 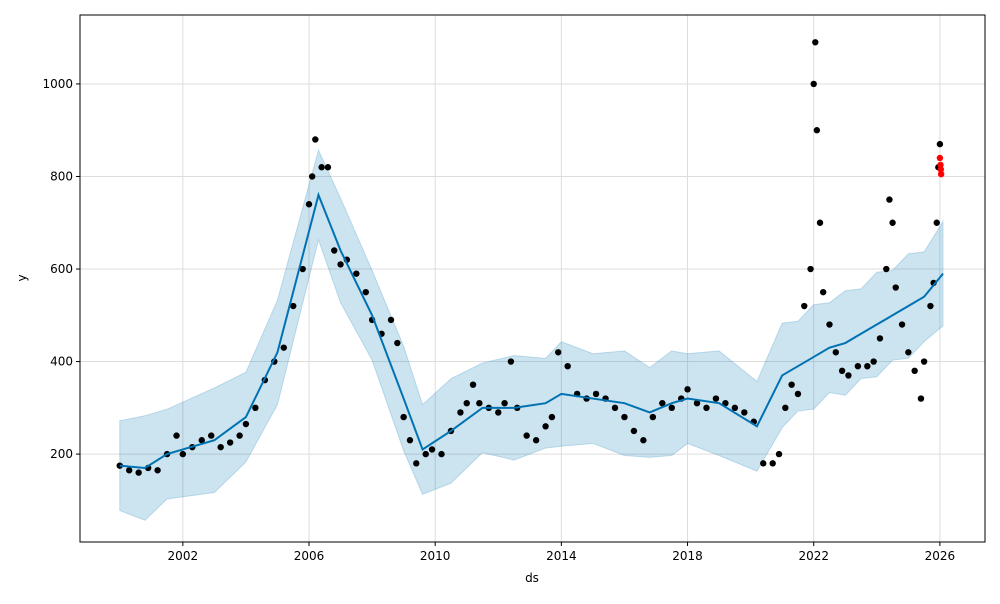 I want to click on y-tick-label: 1000, so click(x=57, y=84).